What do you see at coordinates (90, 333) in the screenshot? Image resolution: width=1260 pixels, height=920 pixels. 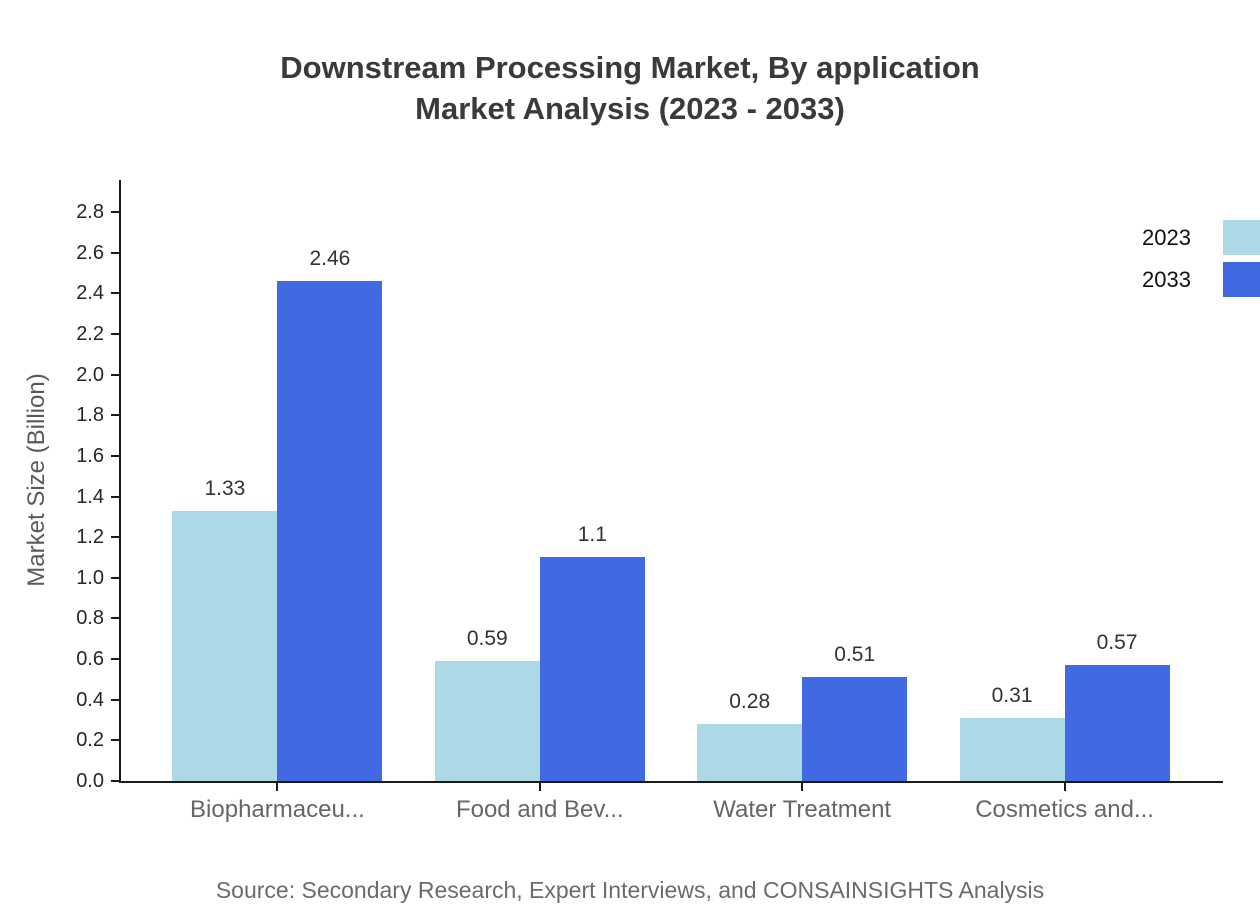 I see `y-tick-label: 2.2` at bounding box center [90, 333].